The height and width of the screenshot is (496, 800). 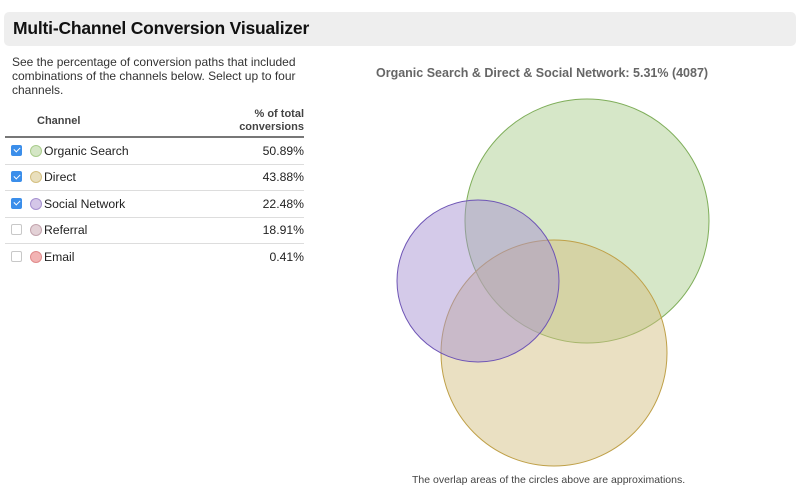 I want to click on table-row: Referral 18.91%, so click(x=154, y=230).